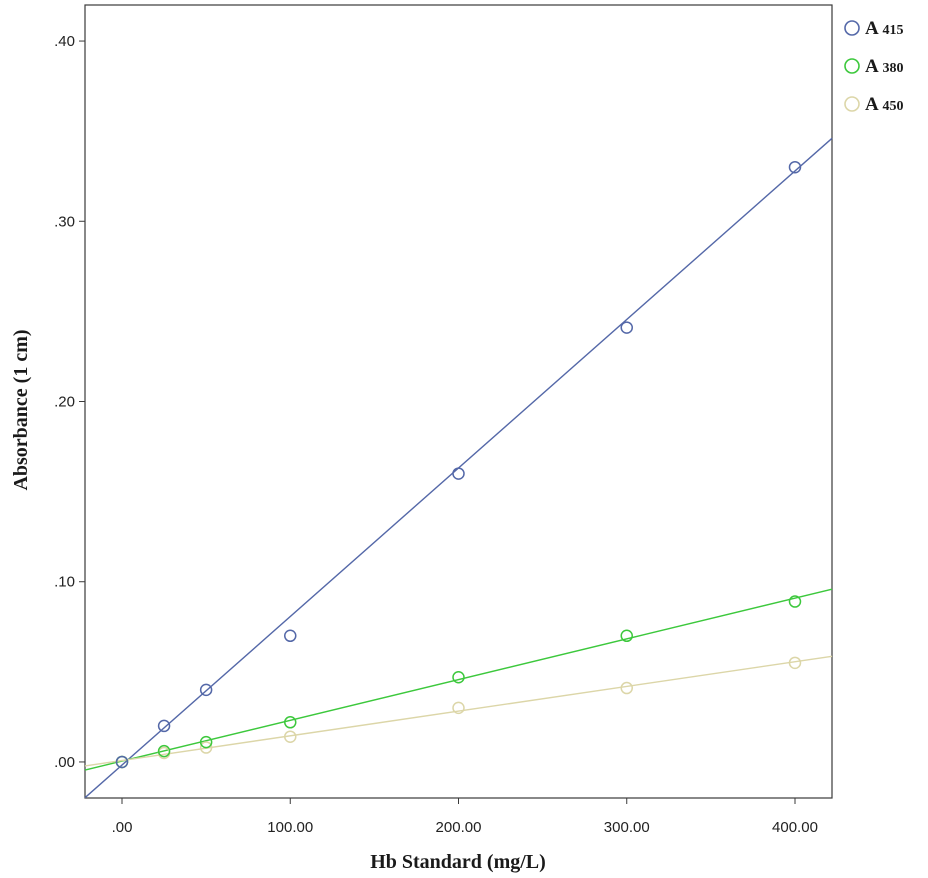 The height and width of the screenshot is (878, 928). Describe the element at coordinates (64, 41) in the screenshot. I see `y-tick-label: .40` at that location.